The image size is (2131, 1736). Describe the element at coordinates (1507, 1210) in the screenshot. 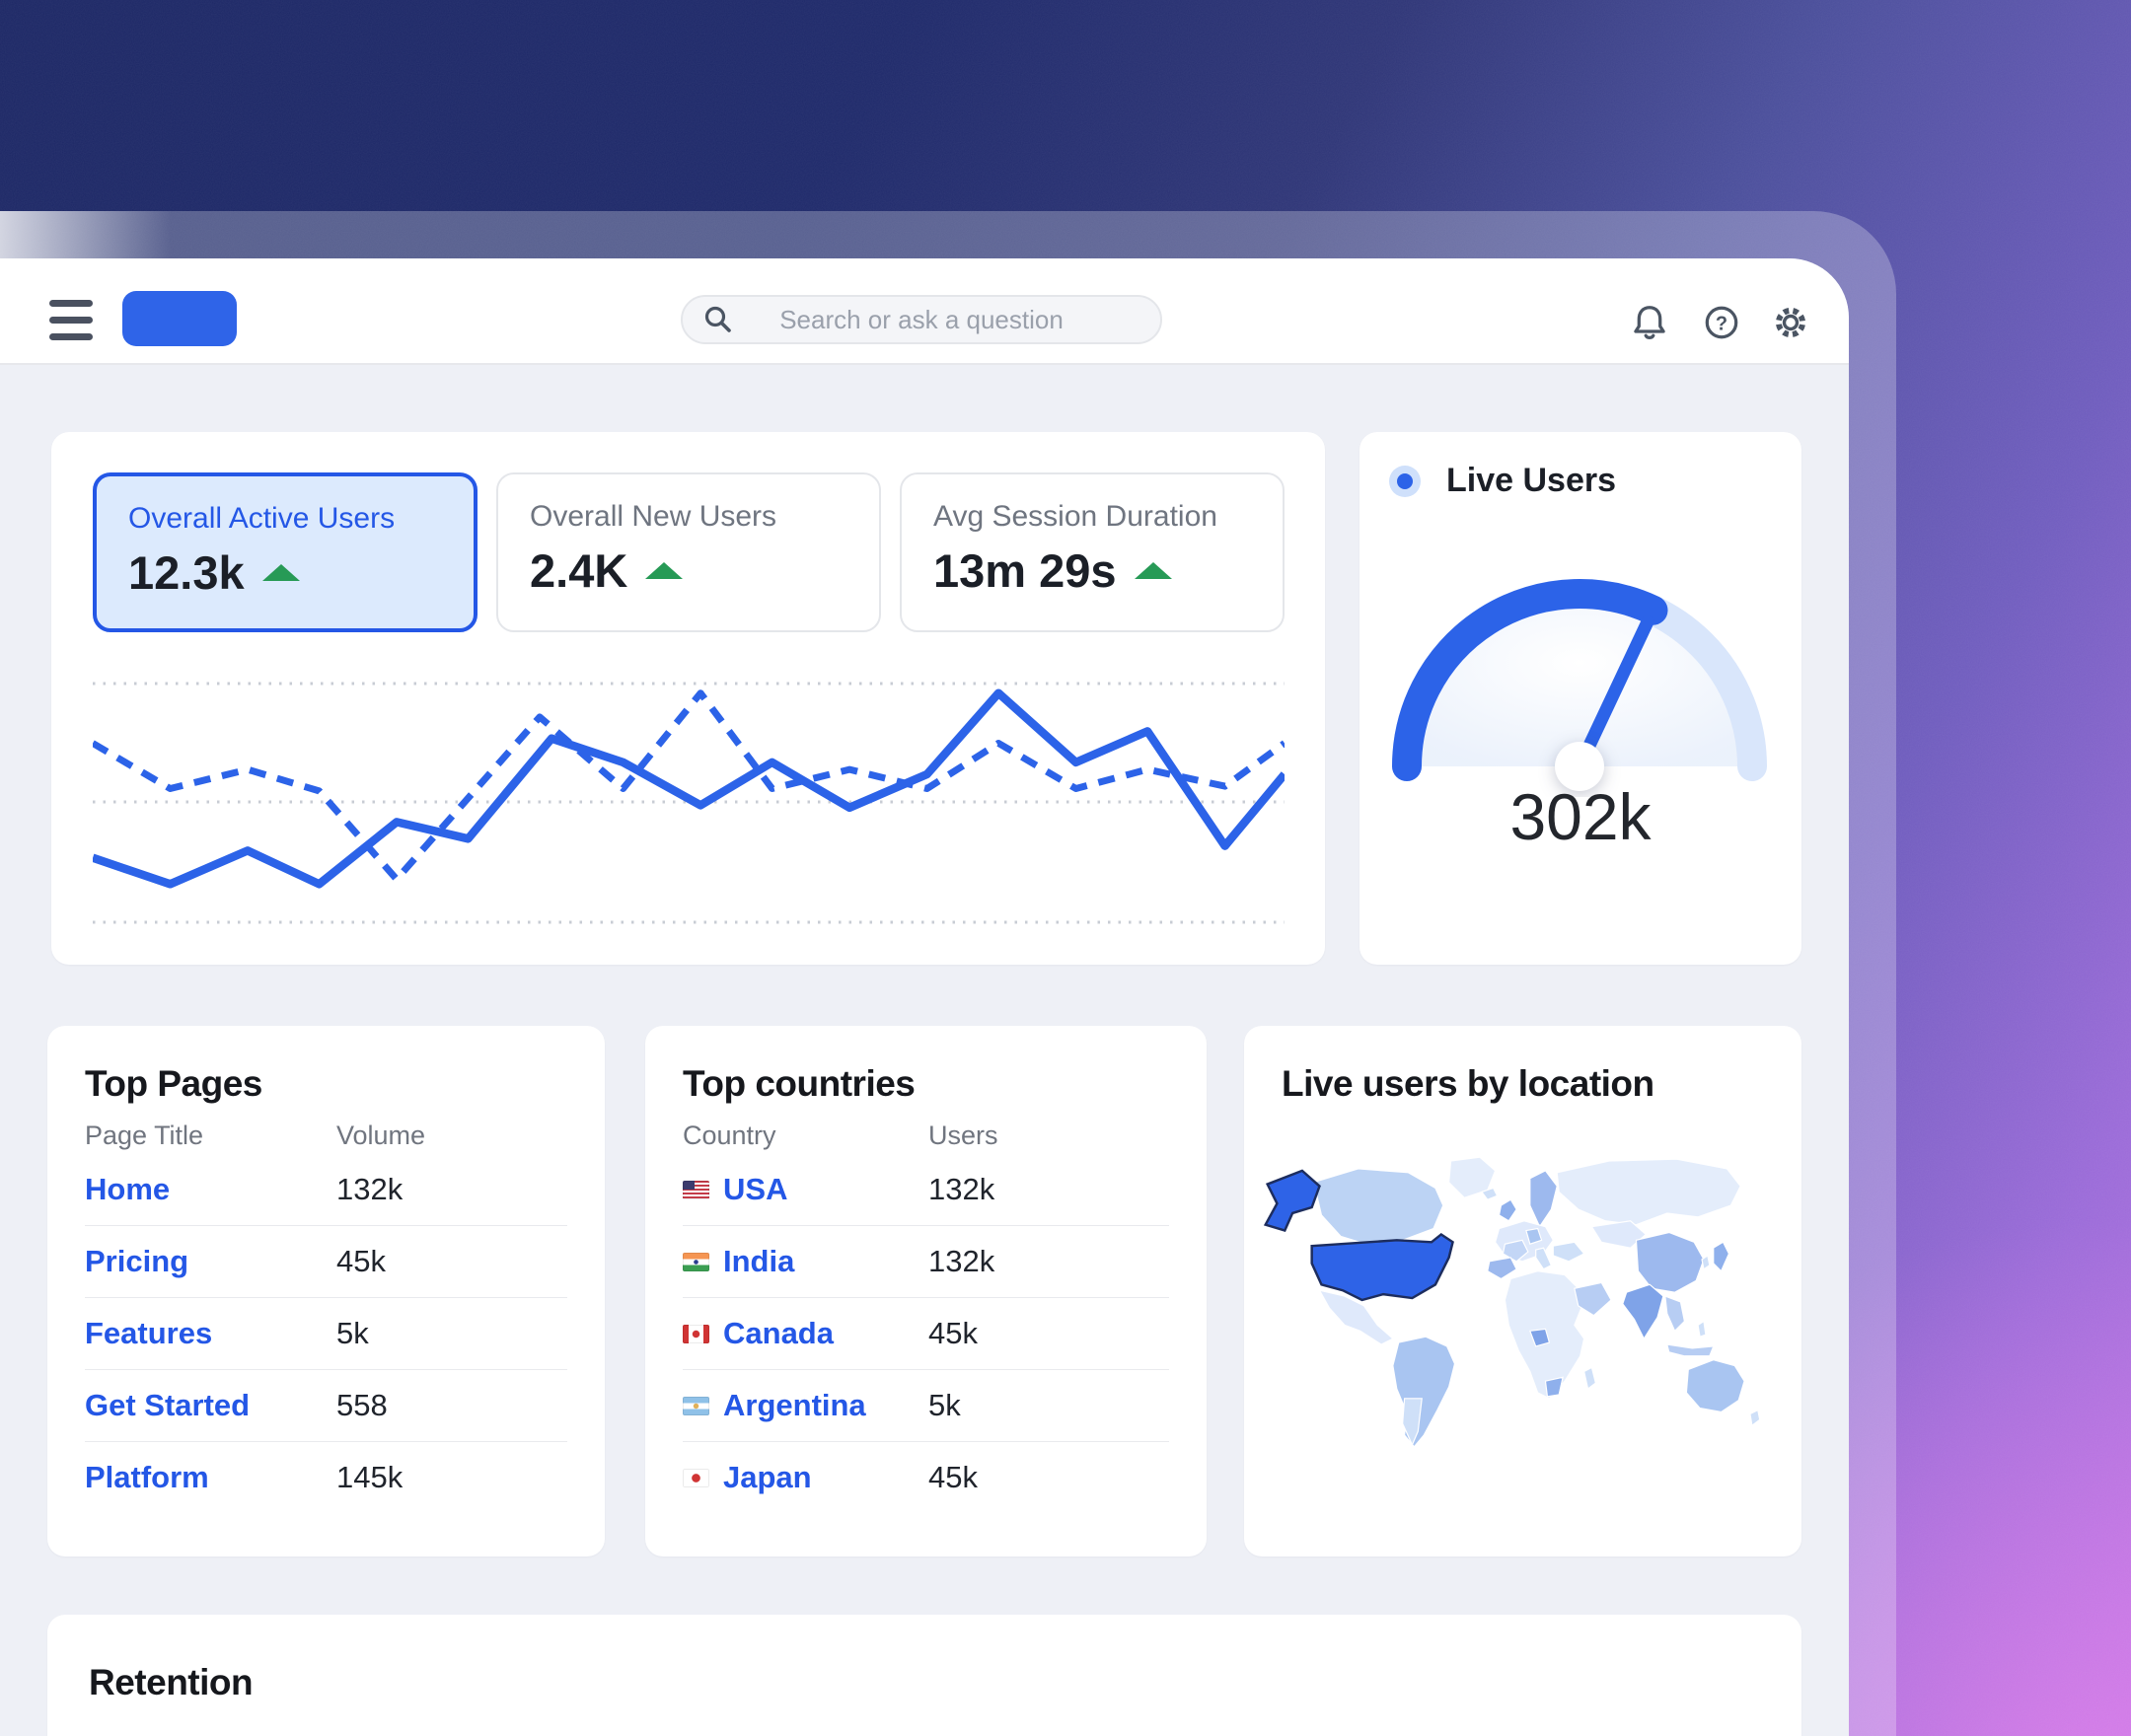

I see `map-uk` at that location.